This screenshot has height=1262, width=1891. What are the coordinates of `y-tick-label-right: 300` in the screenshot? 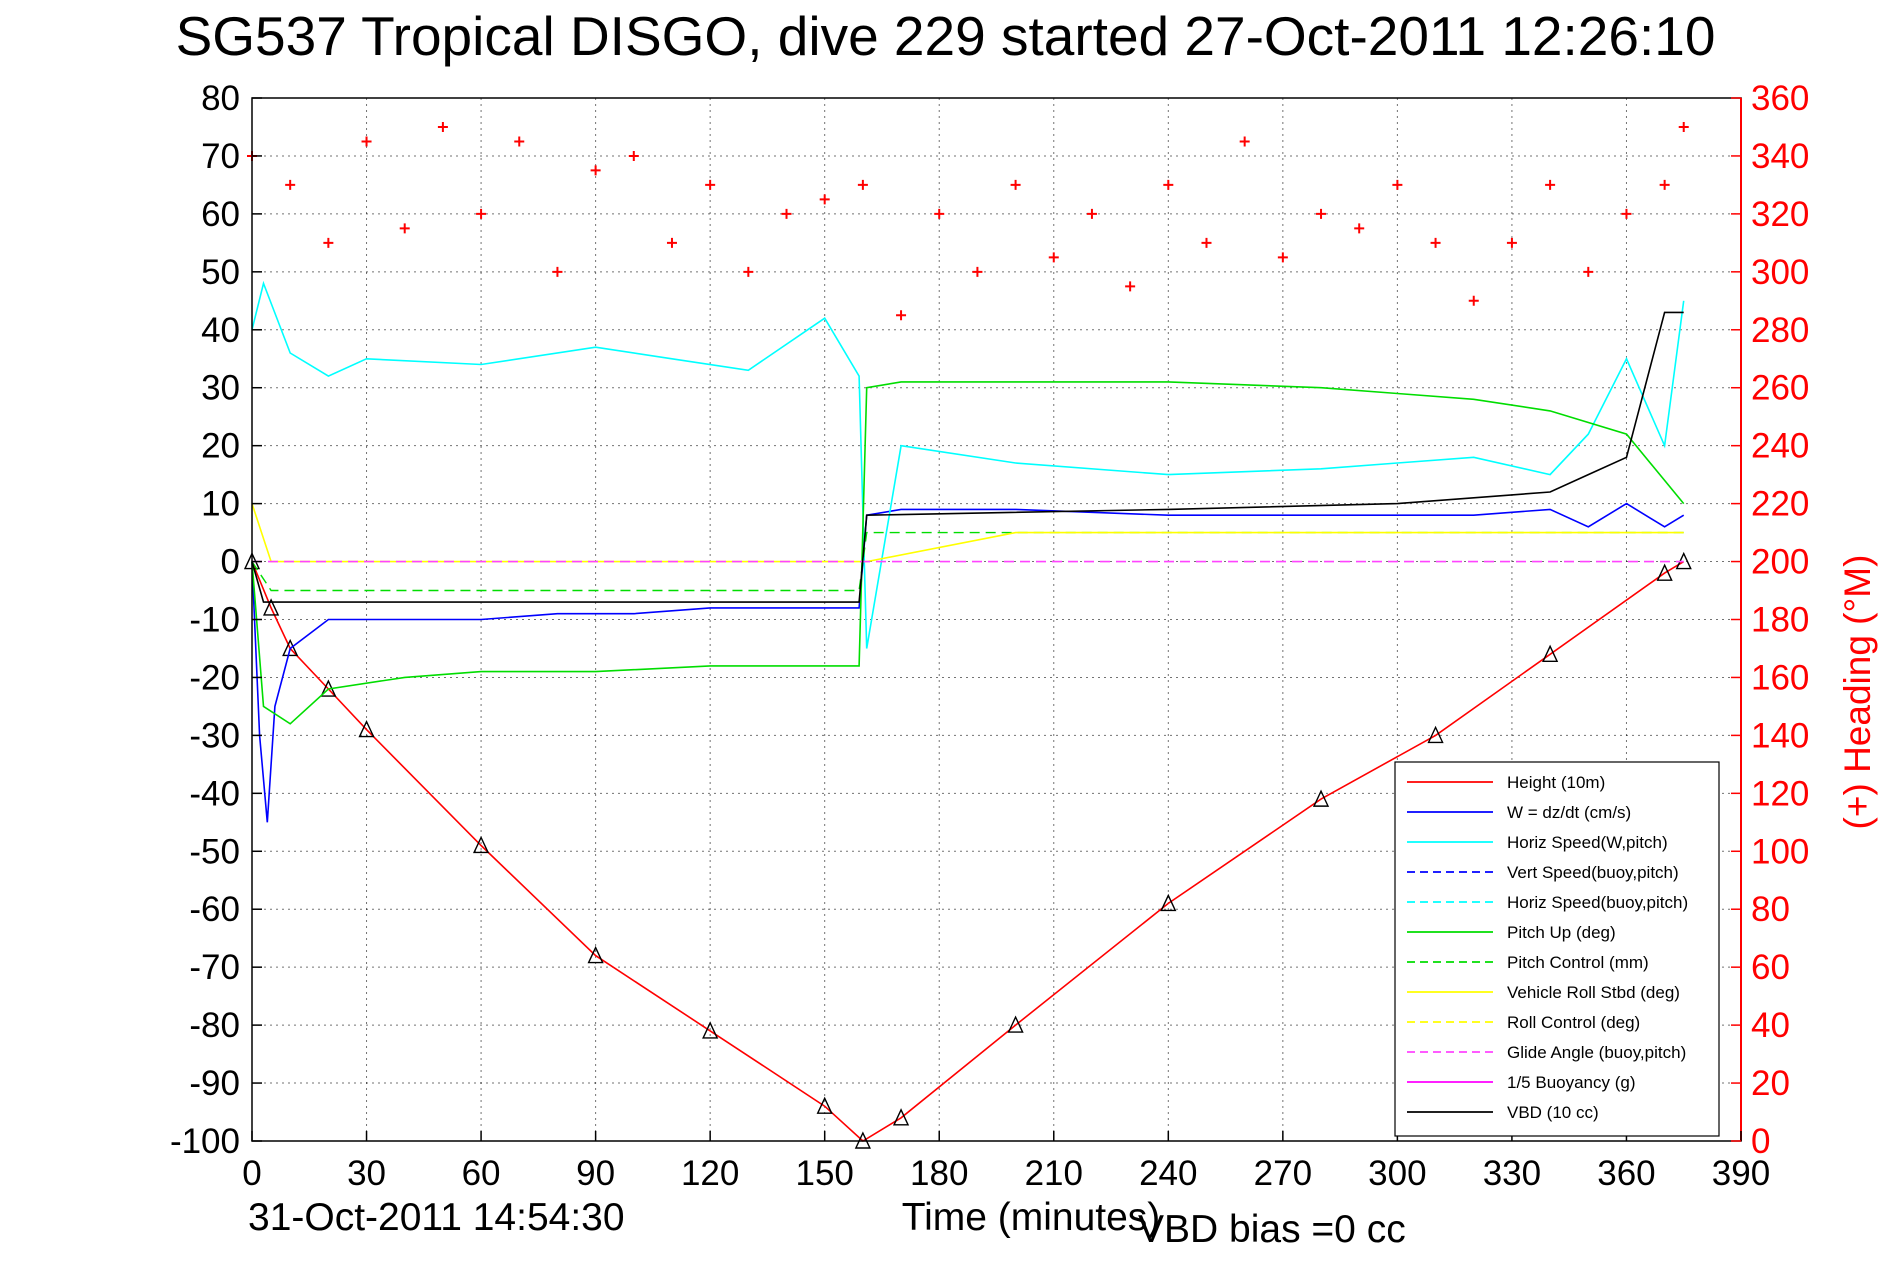 It's located at (1780, 272).